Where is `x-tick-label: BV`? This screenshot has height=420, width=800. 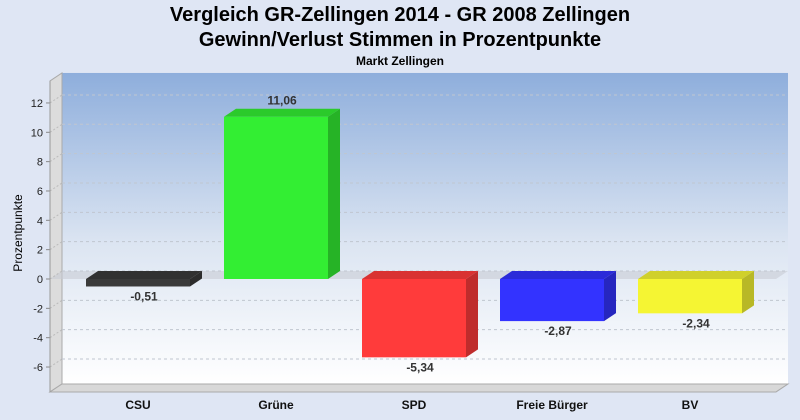 x-tick-label: BV is located at coordinates (690, 405).